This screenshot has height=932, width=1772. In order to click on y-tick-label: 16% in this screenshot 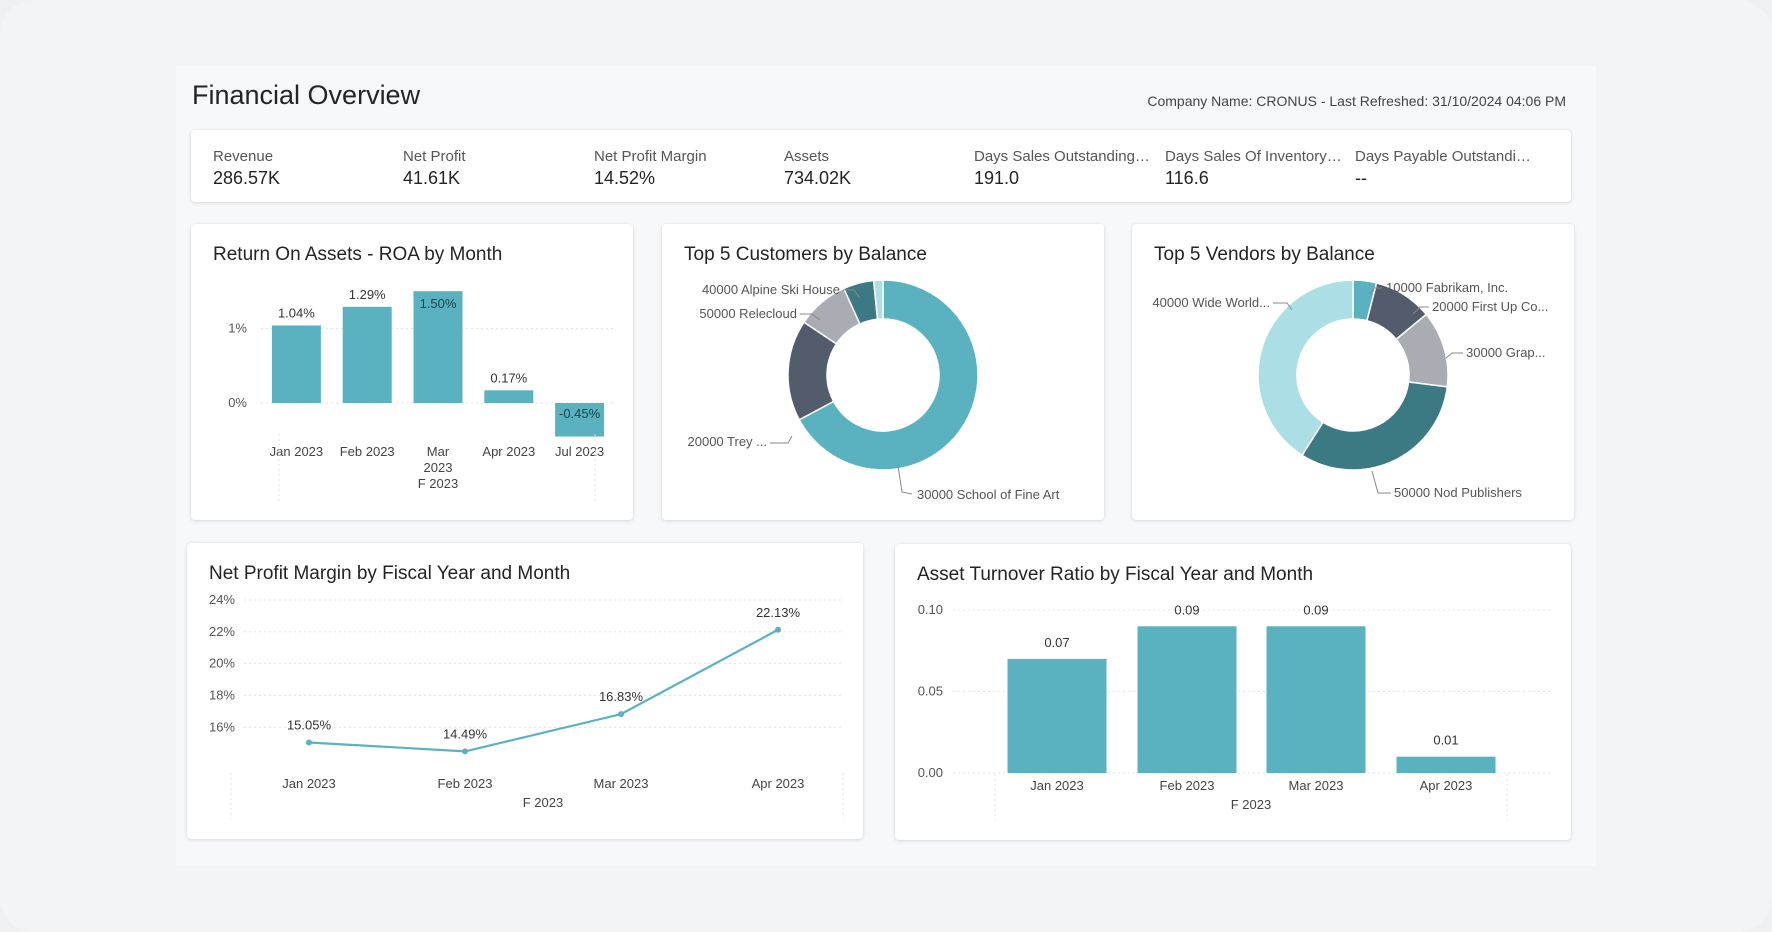, I will do `click(222, 726)`.